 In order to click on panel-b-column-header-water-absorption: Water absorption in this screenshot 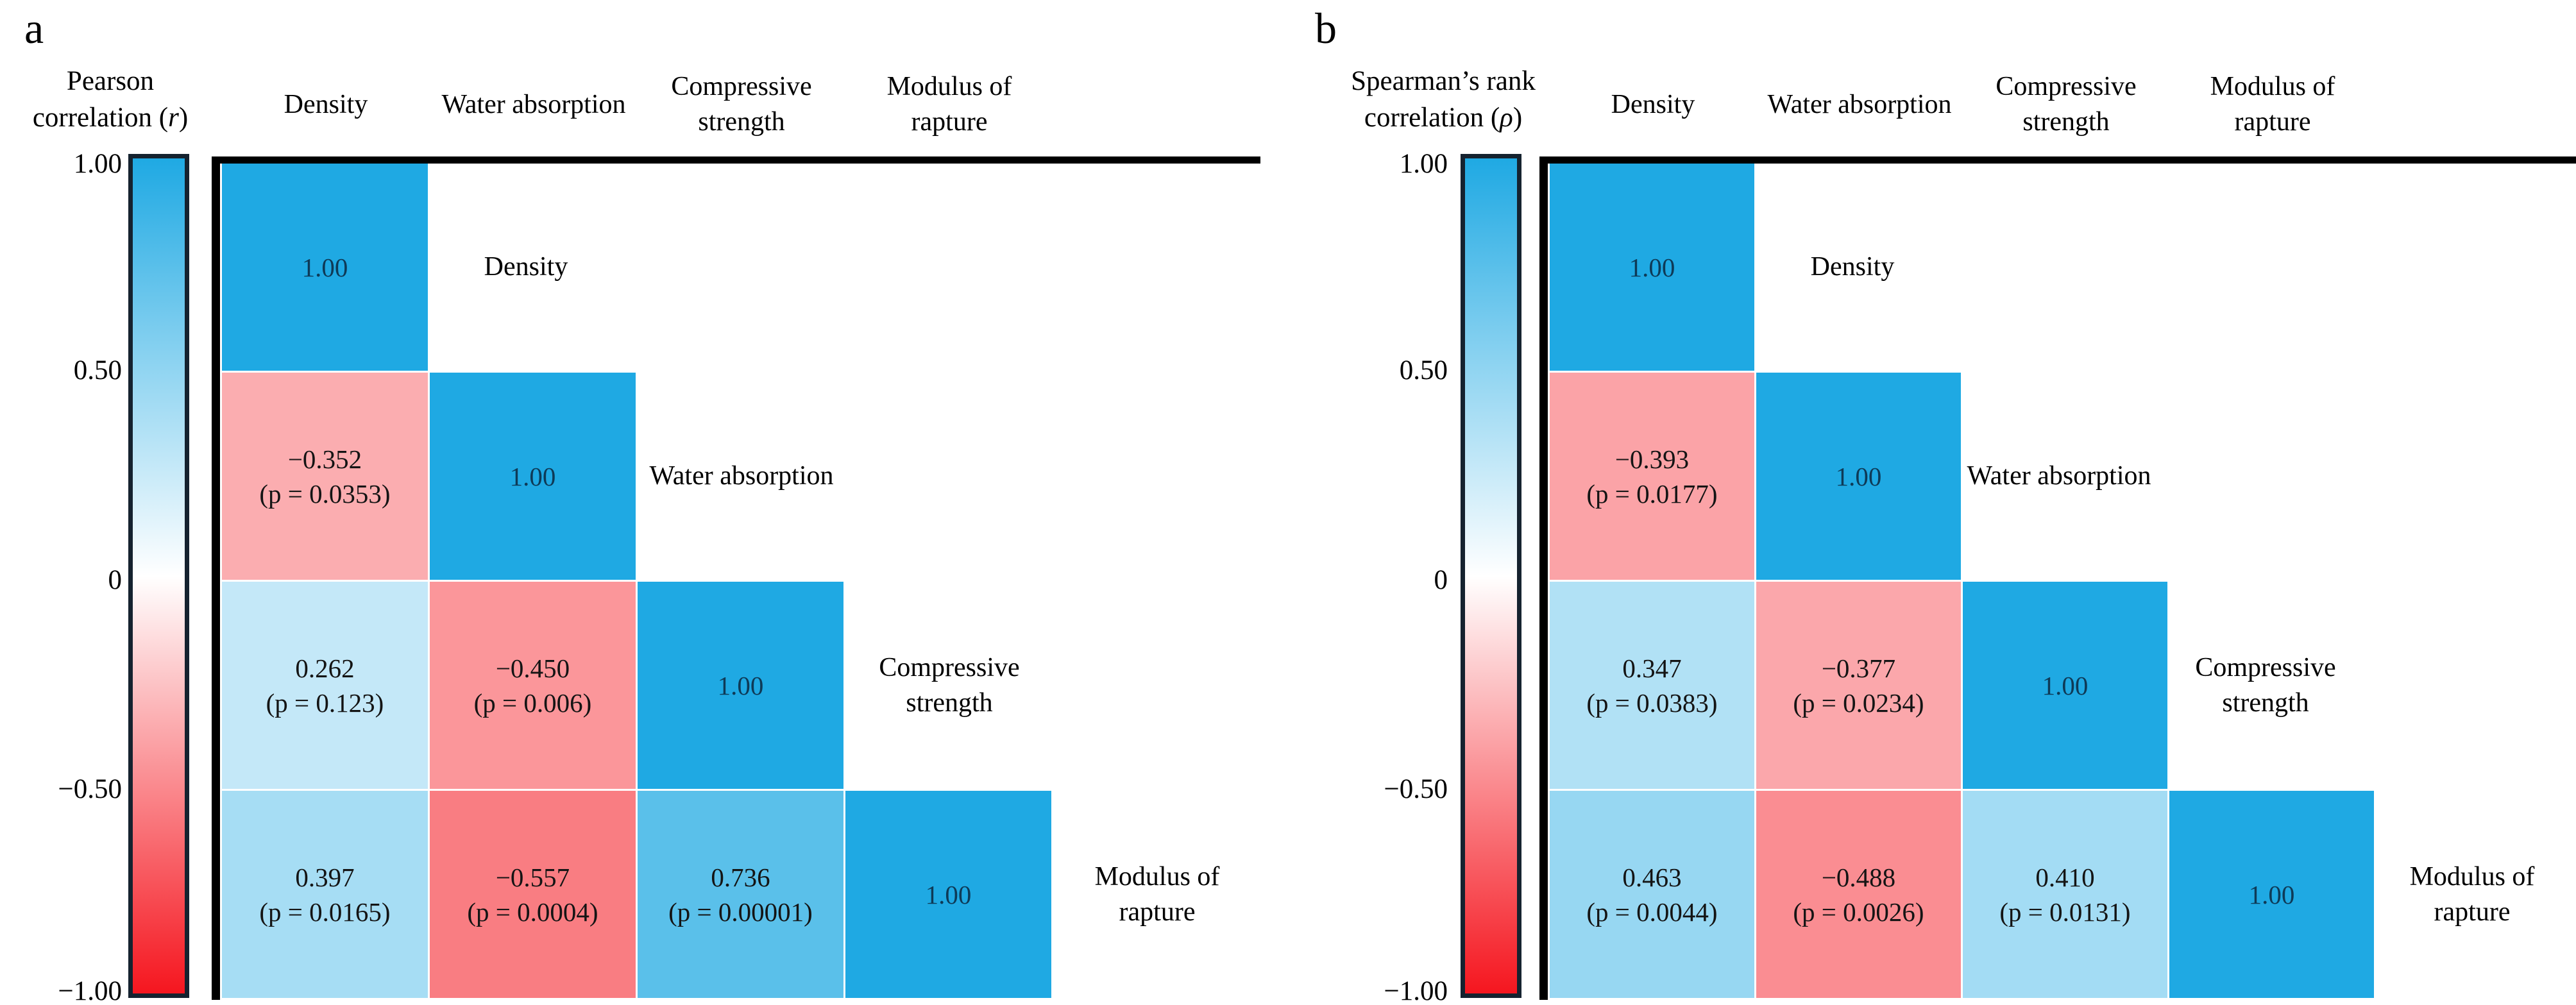, I will do `click(1859, 104)`.